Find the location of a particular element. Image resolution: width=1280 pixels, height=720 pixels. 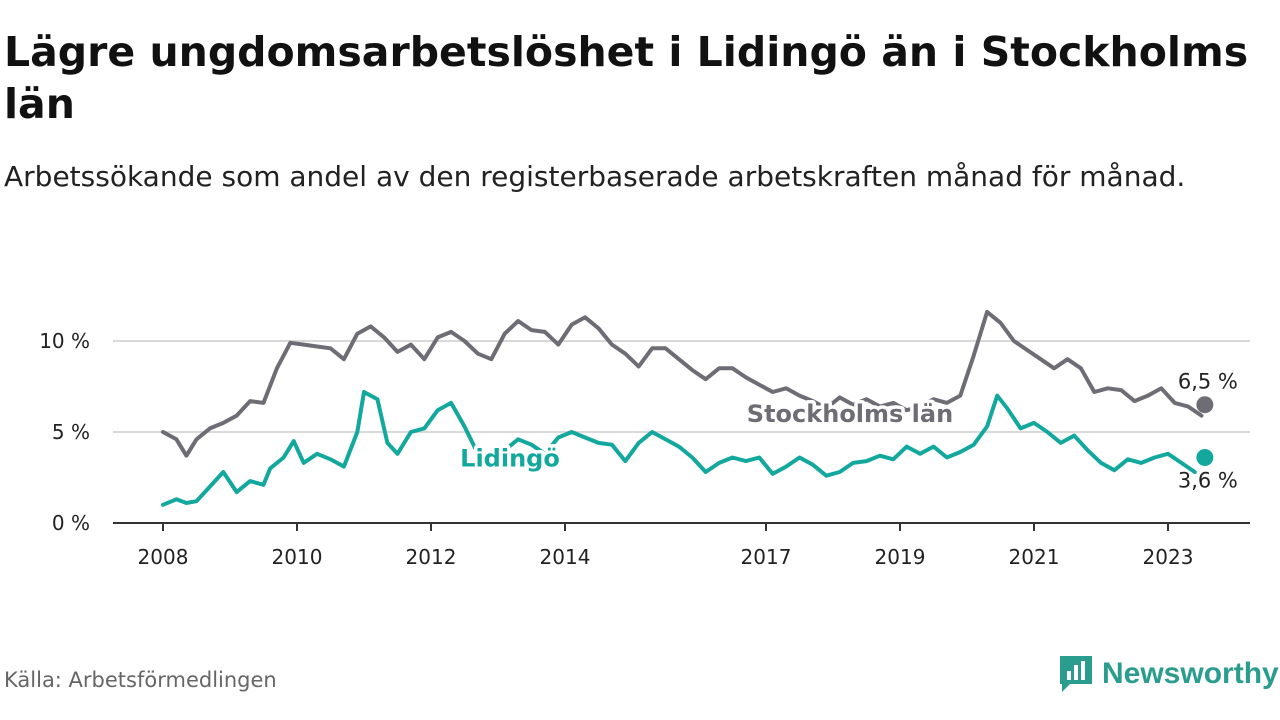

x-tick-label-6: 2021 is located at coordinates (1034, 557).